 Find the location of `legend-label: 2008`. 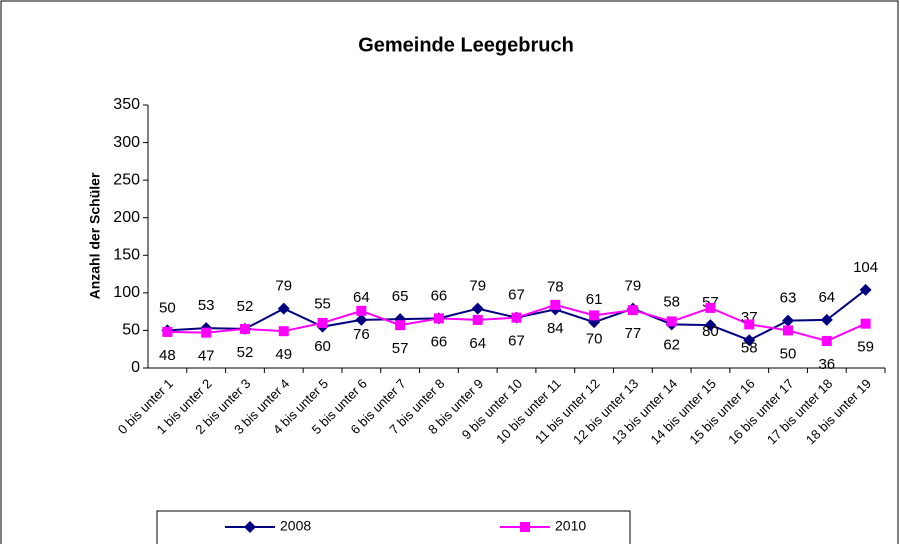

legend-label: 2008 is located at coordinates (295, 526).